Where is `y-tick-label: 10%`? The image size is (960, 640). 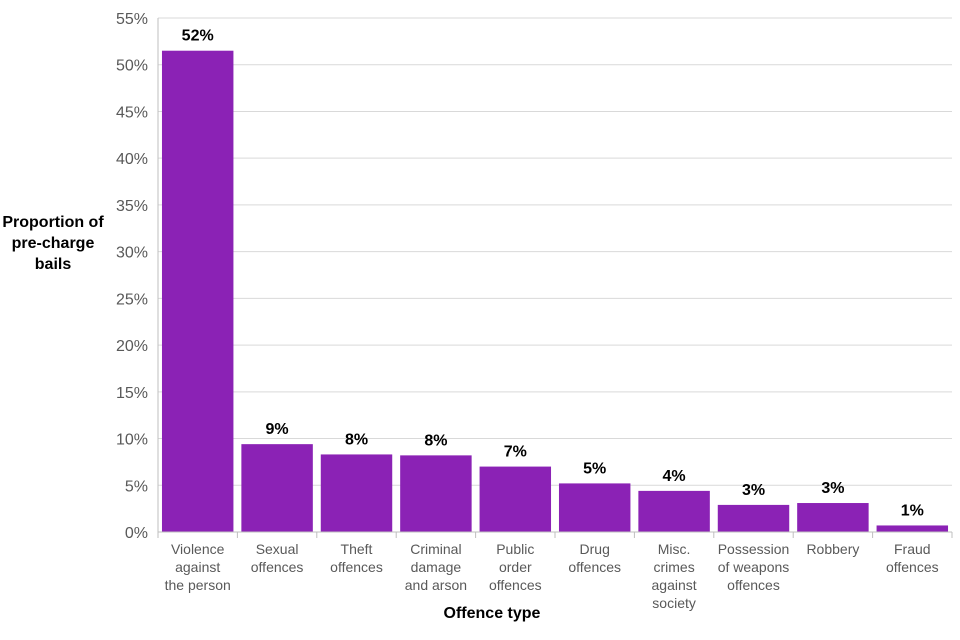 y-tick-label: 10% is located at coordinates (132, 440).